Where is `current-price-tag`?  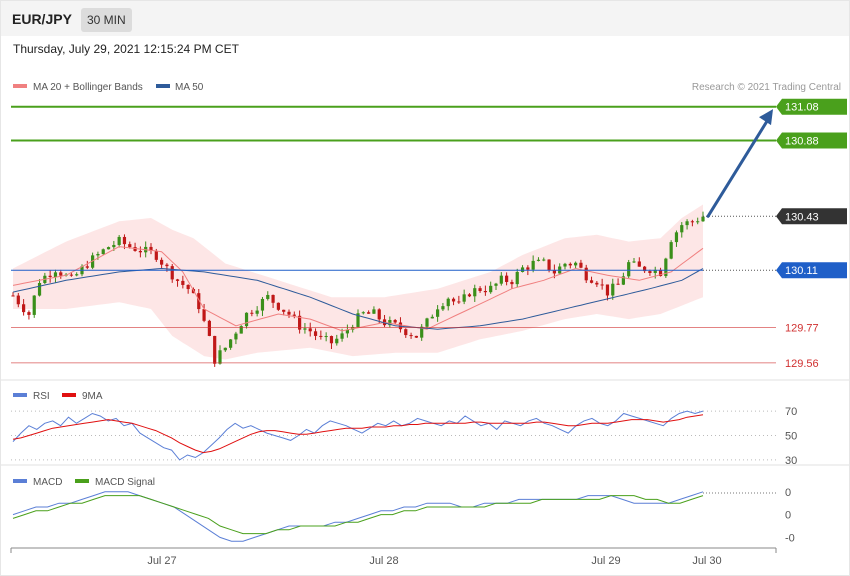
current-price-tag is located at coordinates (811, 216).